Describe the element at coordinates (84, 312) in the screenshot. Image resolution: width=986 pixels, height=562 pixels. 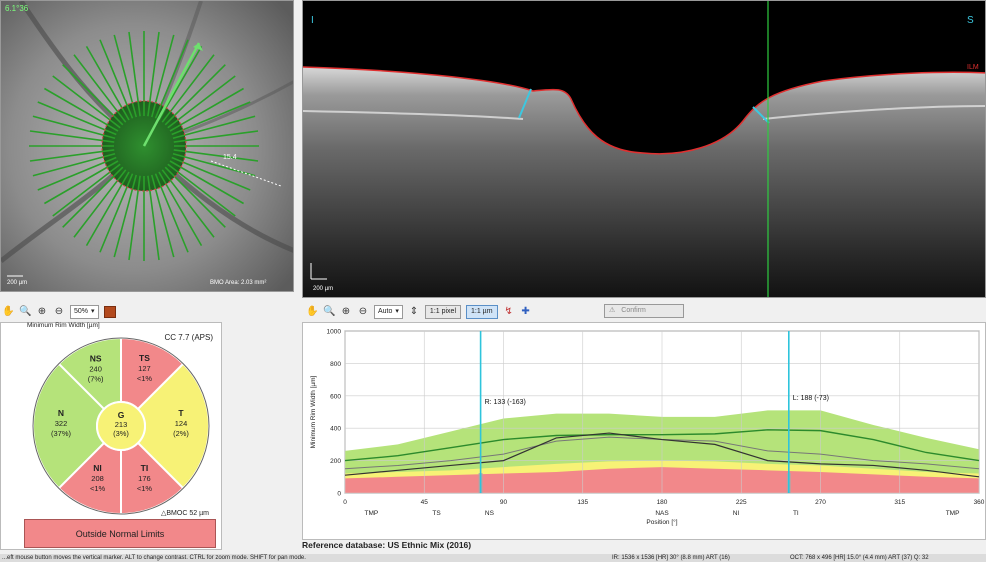
I see `fundus-zoom-select: 50% ▾` at that location.